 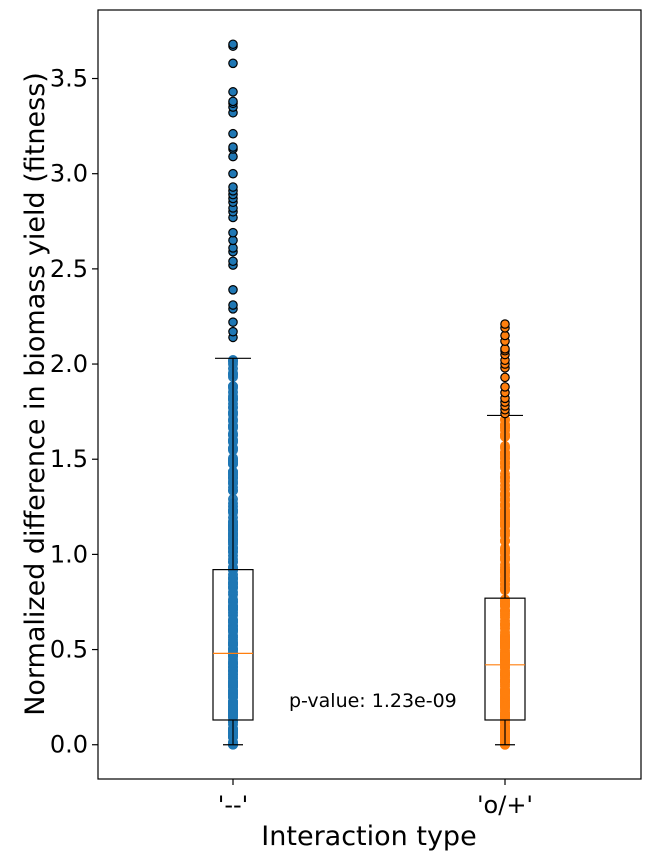 What do you see at coordinates (69, 79) in the screenshot?
I see `y-tick-label: 3.5` at bounding box center [69, 79].